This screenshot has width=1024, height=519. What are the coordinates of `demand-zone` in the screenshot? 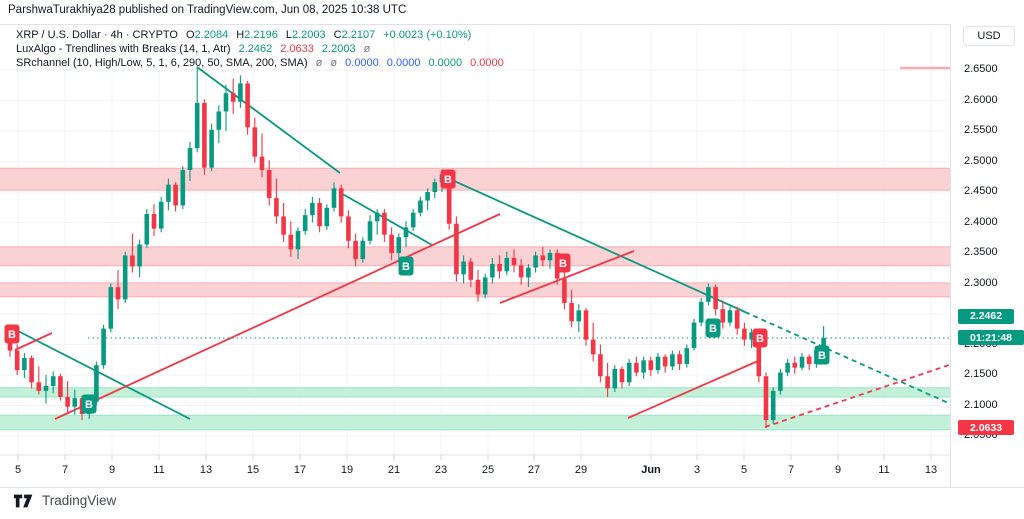 It's located at (475, 392).